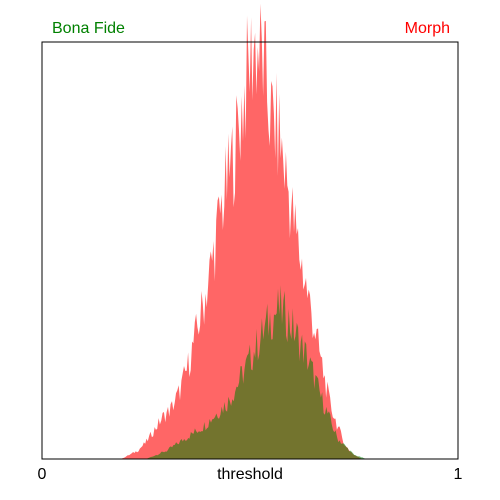  Describe the element at coordinates (250, 474) in the screenshot. I see `x-axis-label: threshold` at that location.